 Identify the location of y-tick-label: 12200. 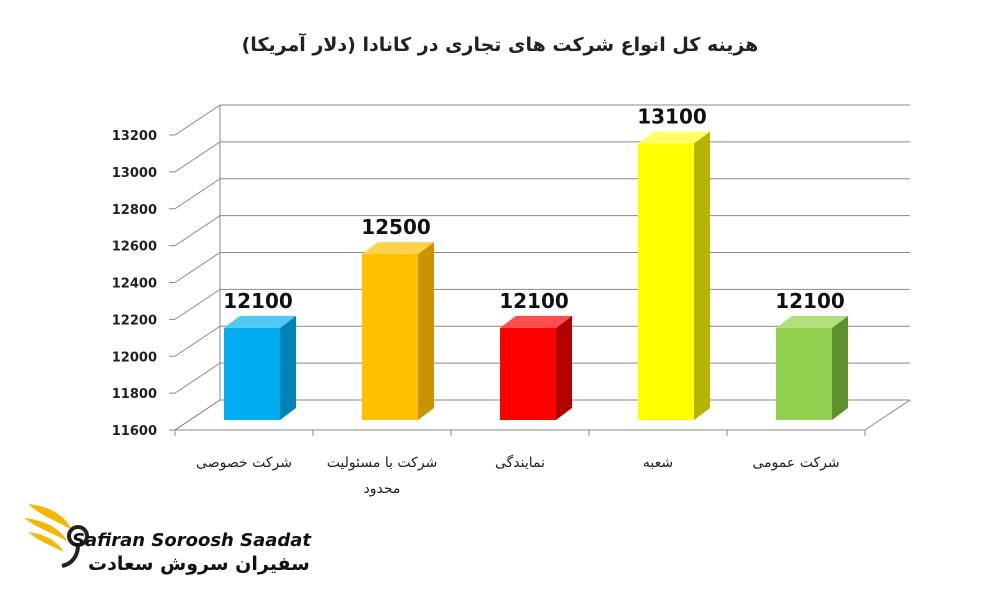
(134, 320).